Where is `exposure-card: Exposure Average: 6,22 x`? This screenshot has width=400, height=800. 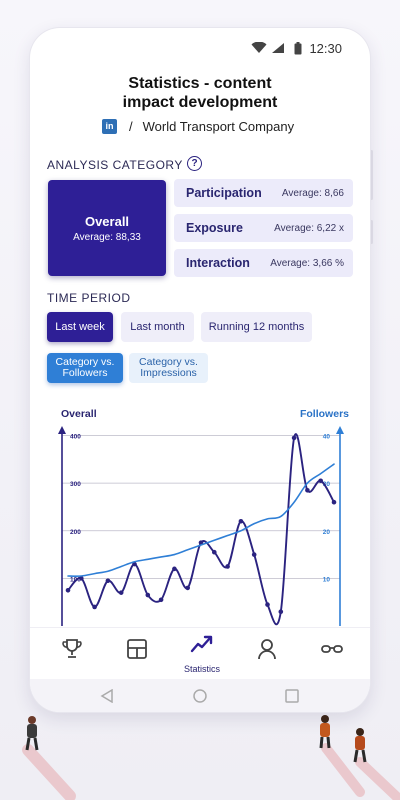 exposure-card: Exposure Average: 6,22 x is located at coordinates (263, 228).